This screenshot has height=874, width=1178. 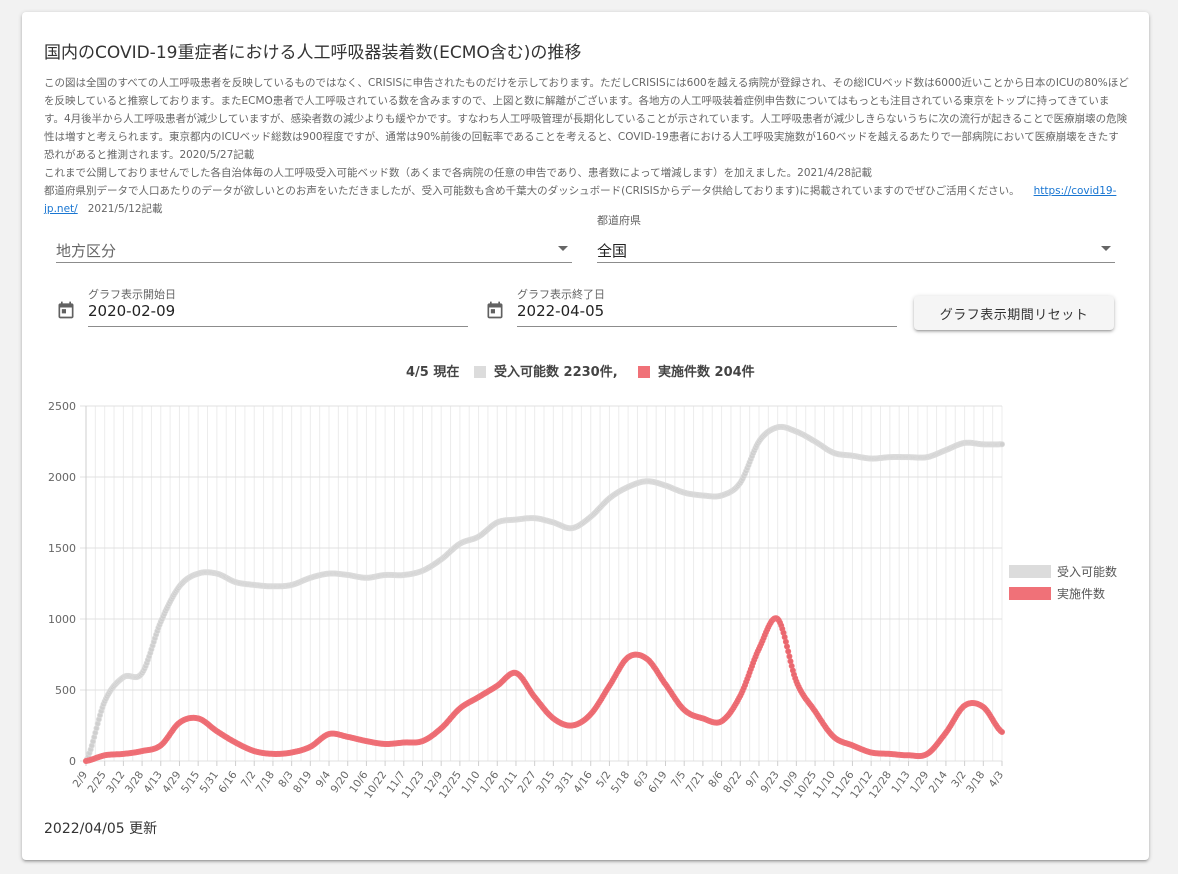 I want to click on legend-actual-swatch, so click(x=1030, y=593).